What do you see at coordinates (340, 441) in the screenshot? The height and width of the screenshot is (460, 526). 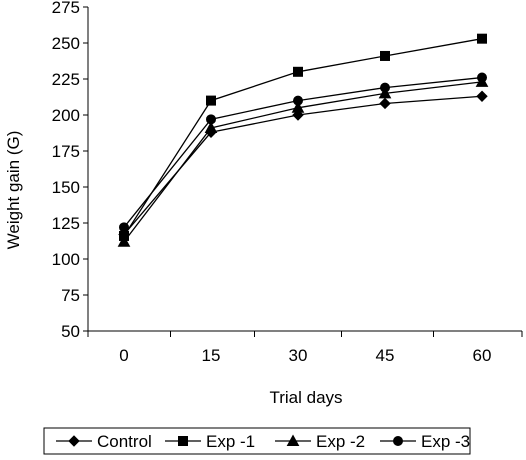 I see `legend-label-exp-2: Exp -2` at bounding box center [340, 441].